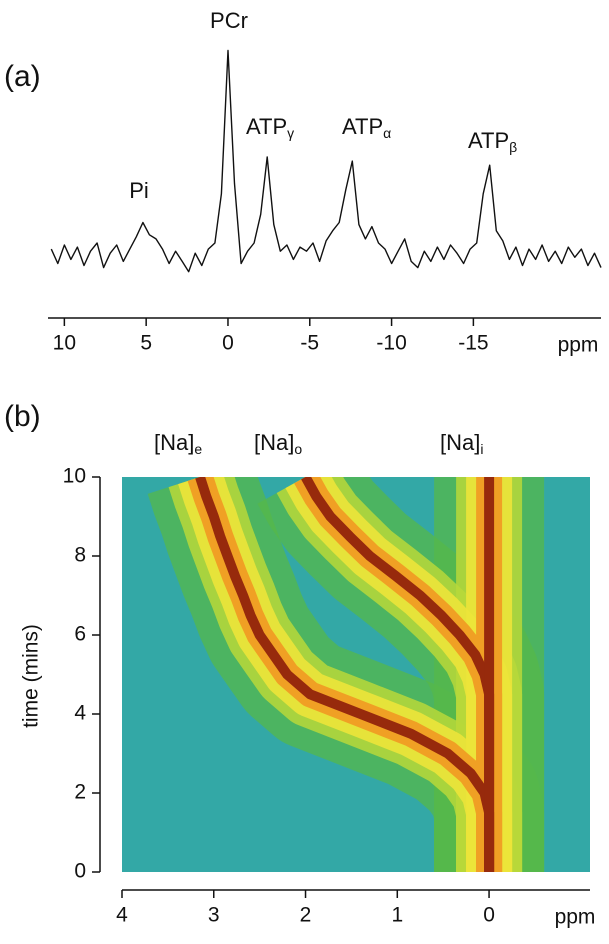 Image resolution: width=609 pixels, height=944 pixels. What do you see at coordinates (31, 676) in the screenshot?
I see `y-axis-label: time (mins)` at bounding box center [31, 676].